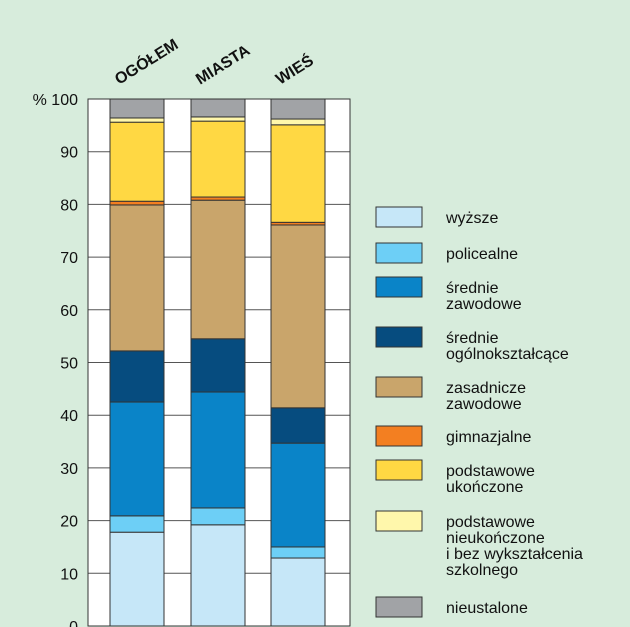 This screenshot has width=630, height=627. Describe the element at coordinates (69, 469) in the screenshot. I see `y-tick-label: 30` at that location.